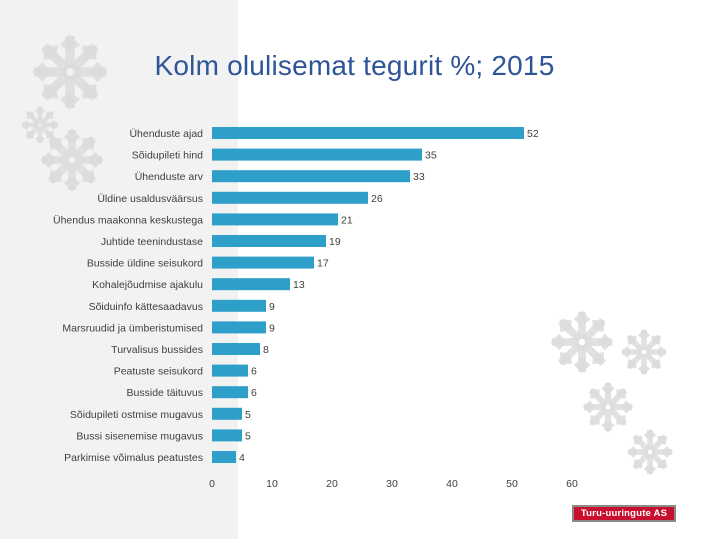 The width and height of the screenshot is (709, 539). Describe the element at coordinates (150, 199) in the screenshot. I see `category-label: Üldine usaldusväärsus` at that location.